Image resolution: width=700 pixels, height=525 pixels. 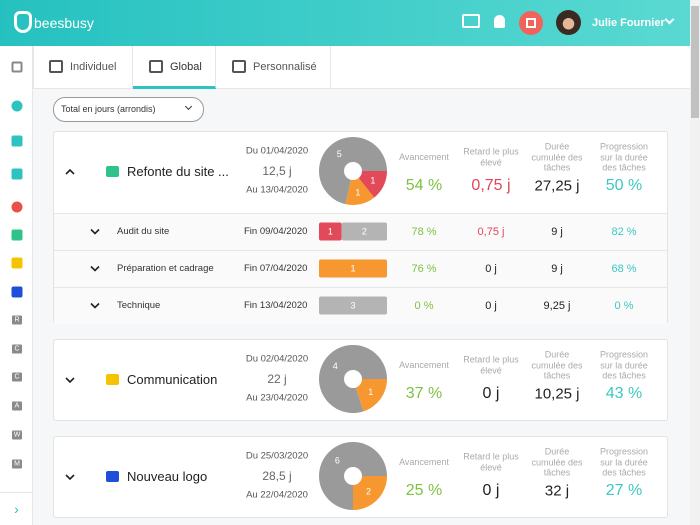 What do you see at coordinates (624, 268) in the screenshot?
I see `task-stat: 68 %` at bounding box center [624, 268].